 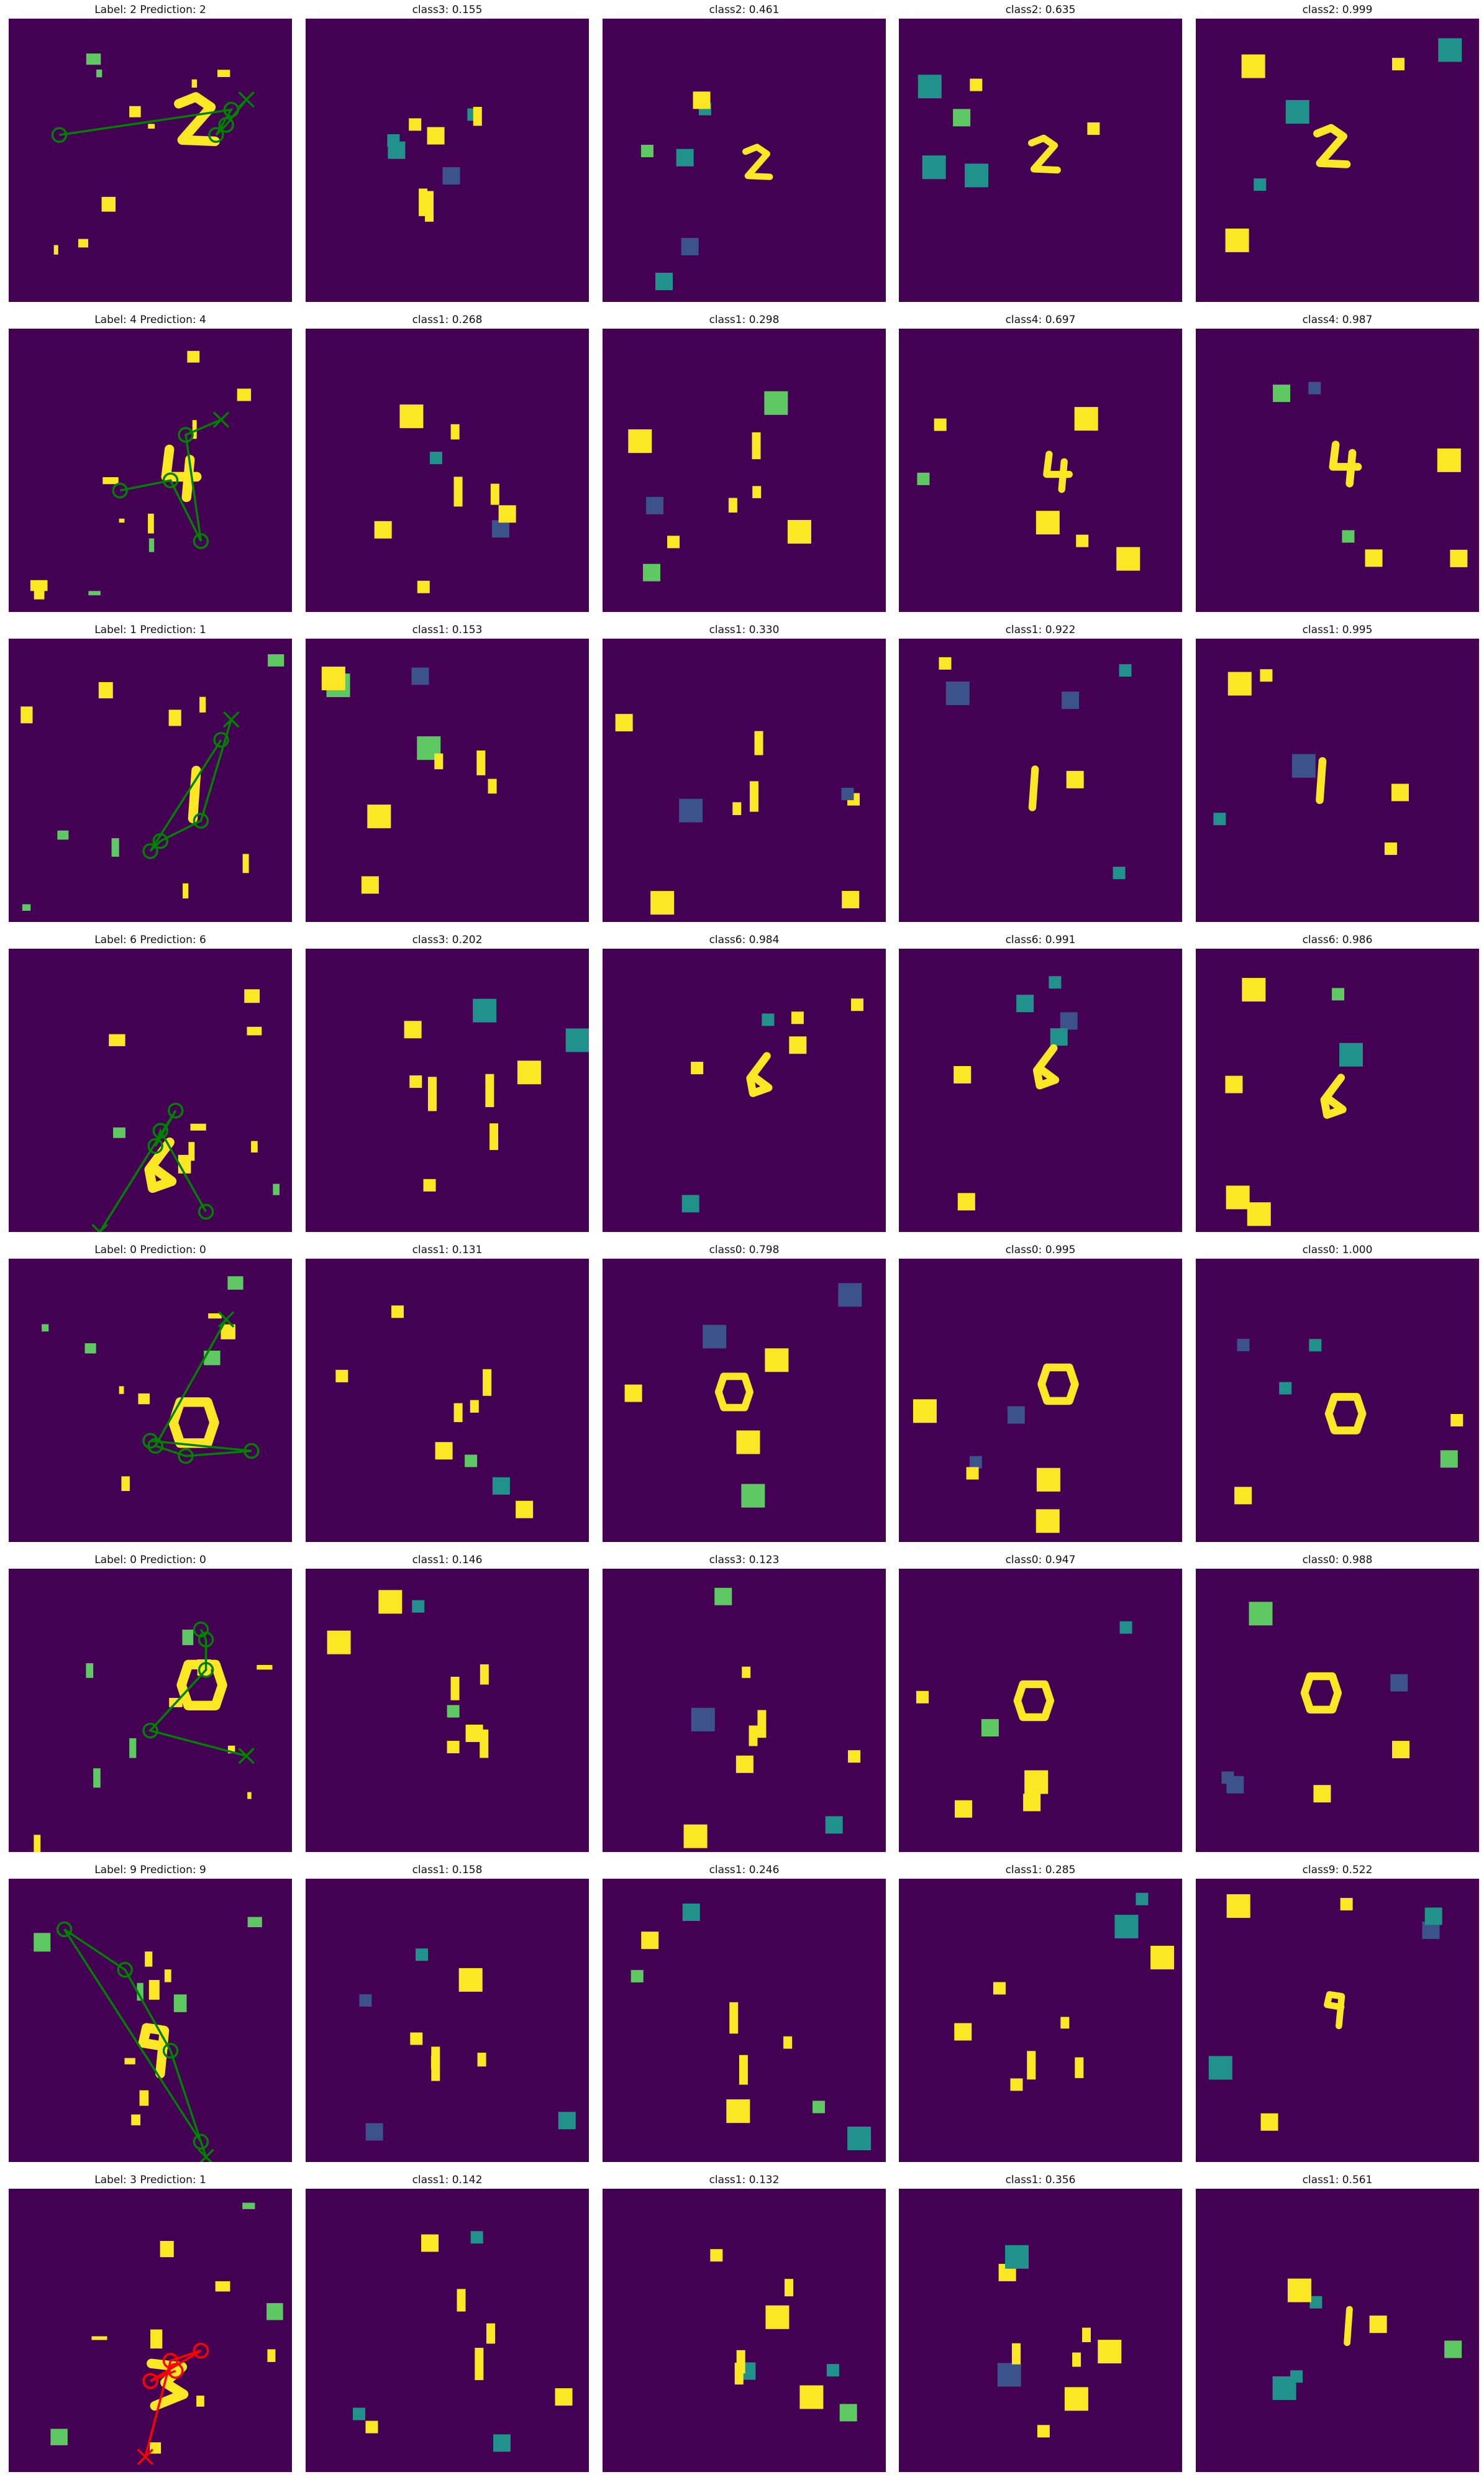 What do you see at coordinates (745, 630) in the screenshot?
I see `row-2-glimpse-1-title: class1: 0.330` at bounding box center [745, 630].